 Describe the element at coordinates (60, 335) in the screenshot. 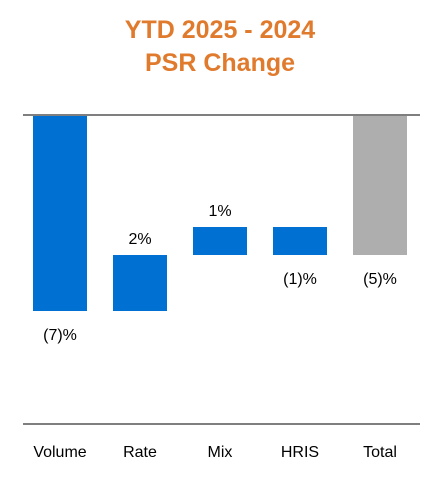

I see `value-label-volume: (7)%` at that location.